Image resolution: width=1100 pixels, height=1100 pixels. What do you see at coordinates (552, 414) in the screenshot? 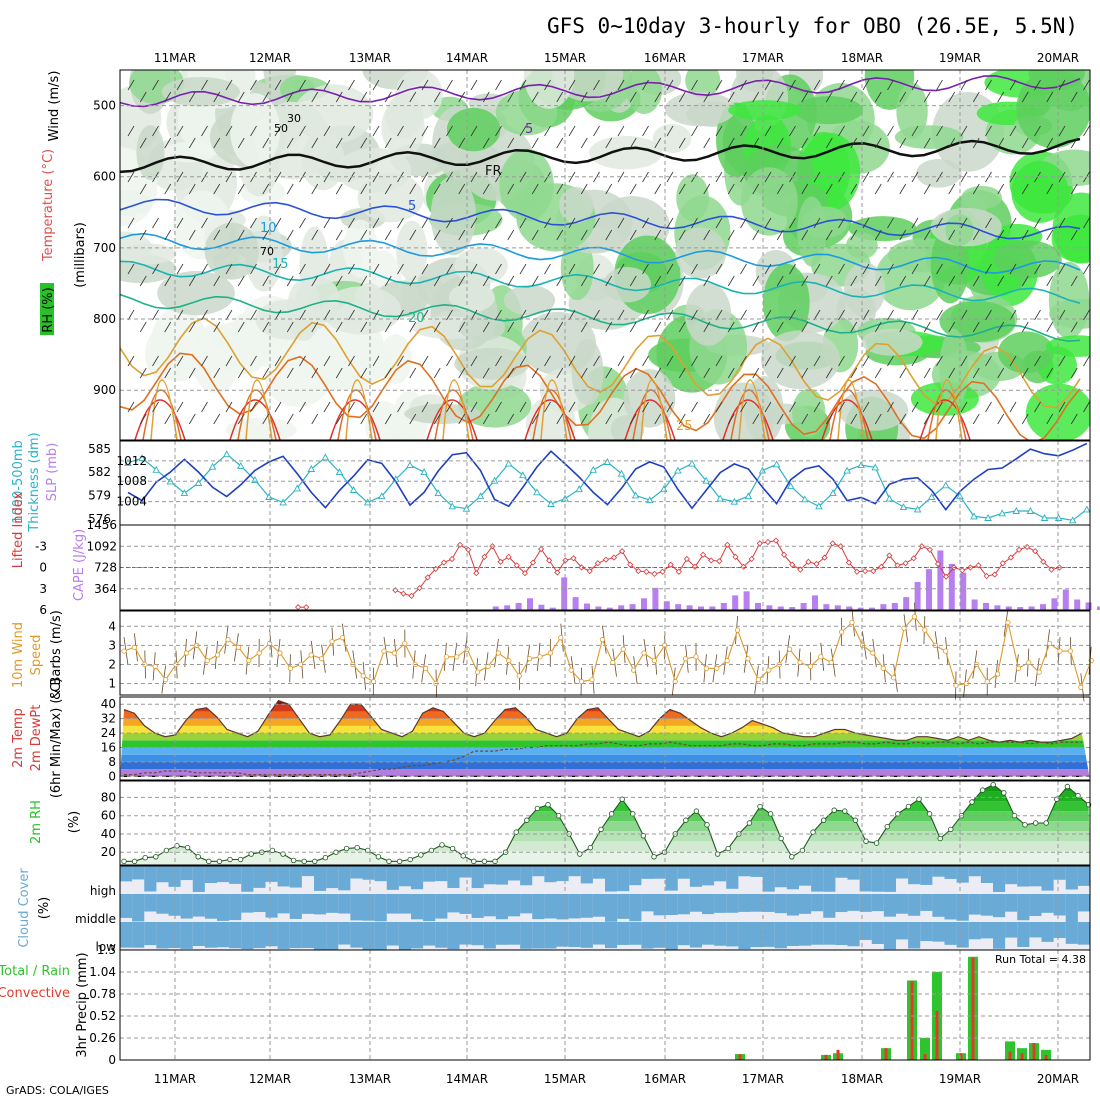
I see `lowlevel-isotherm` at bounding box center [552, 414].